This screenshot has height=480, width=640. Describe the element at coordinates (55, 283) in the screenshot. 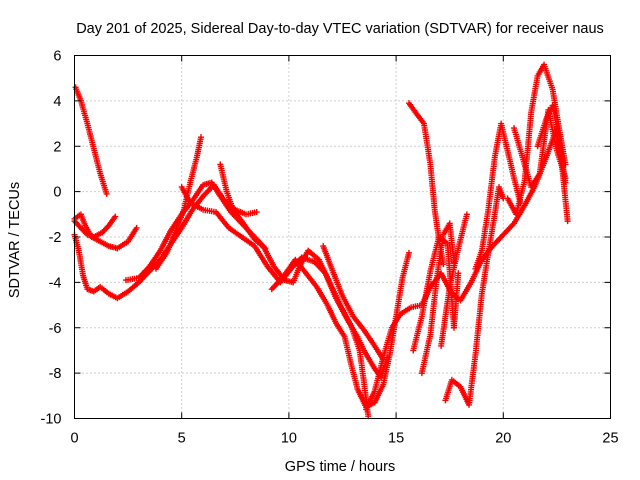

I see `y-tick-label: -4` at that location.